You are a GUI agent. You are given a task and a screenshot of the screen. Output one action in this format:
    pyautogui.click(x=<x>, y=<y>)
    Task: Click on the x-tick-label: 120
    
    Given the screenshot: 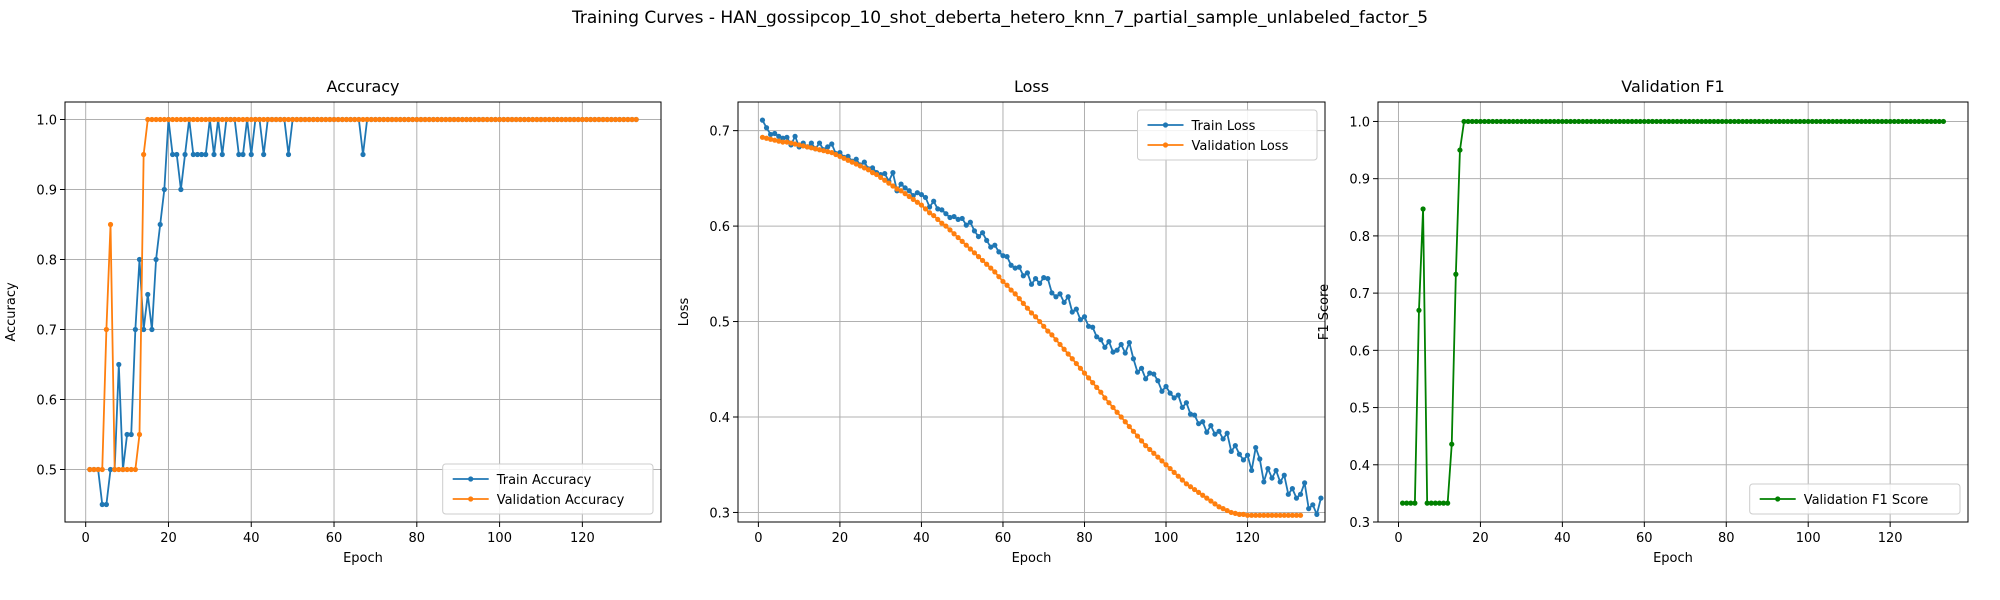 What is the action you would take?
    pyautogui.click(x=1247, y=538)
    